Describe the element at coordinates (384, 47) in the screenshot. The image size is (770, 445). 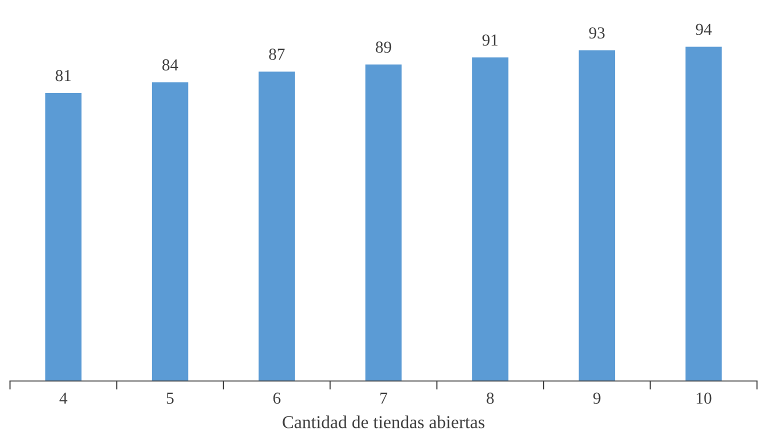
I see `data-label: 89` at that location.